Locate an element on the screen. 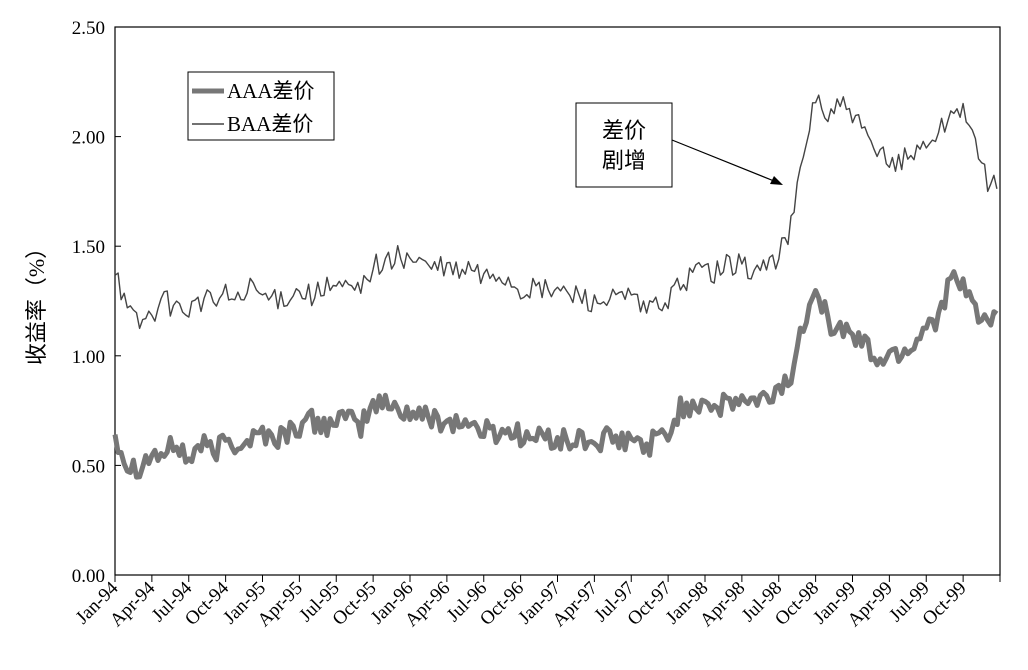 This screenshot has width=1028, height=670. legend-box is located at coordinates (261, 106).